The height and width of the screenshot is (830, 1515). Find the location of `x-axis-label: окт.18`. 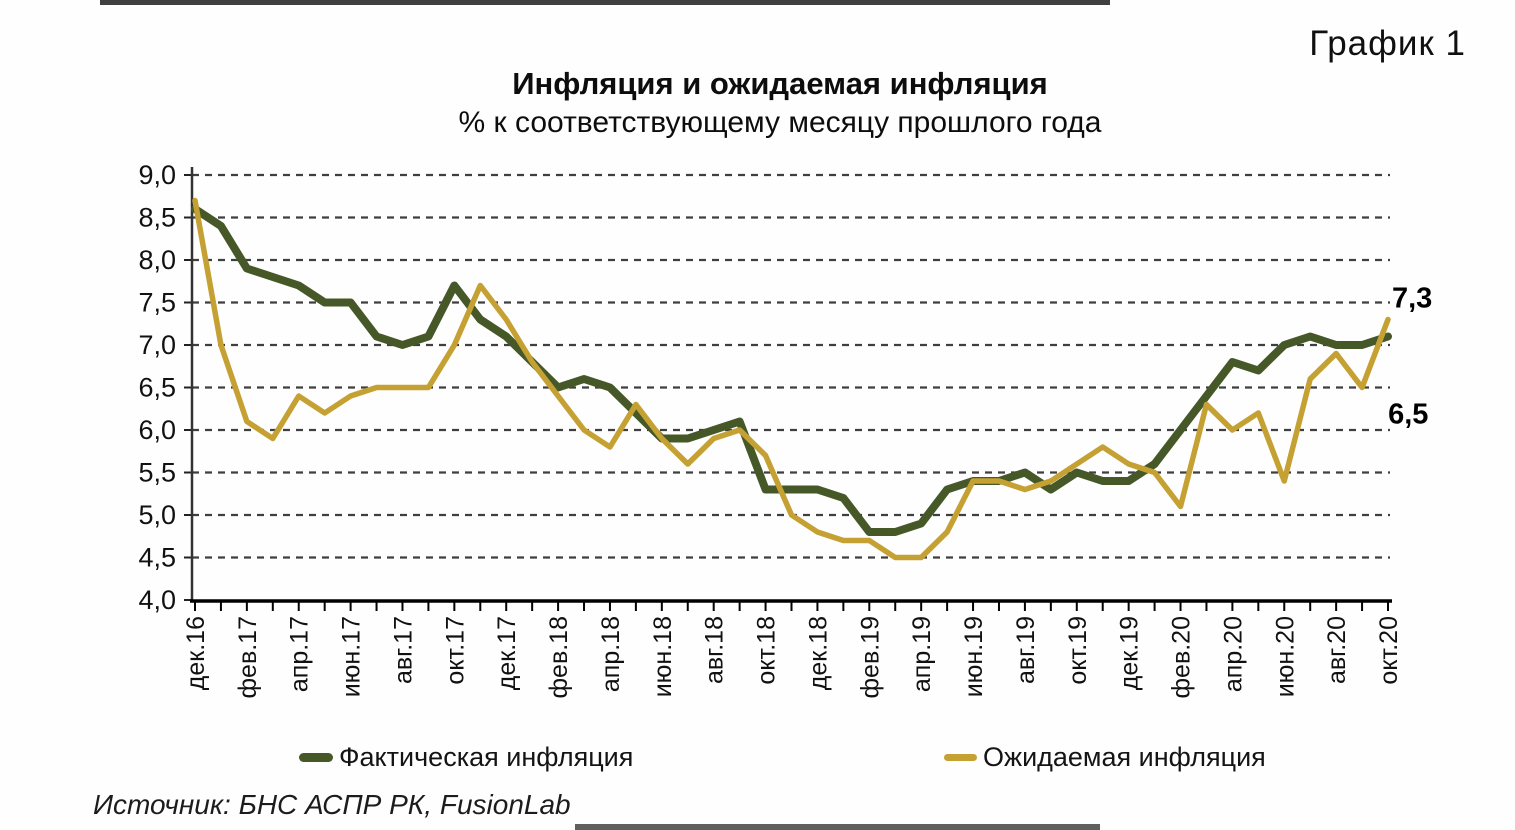

x-axis-label: окт.18 is located at coordinates (767, 650).